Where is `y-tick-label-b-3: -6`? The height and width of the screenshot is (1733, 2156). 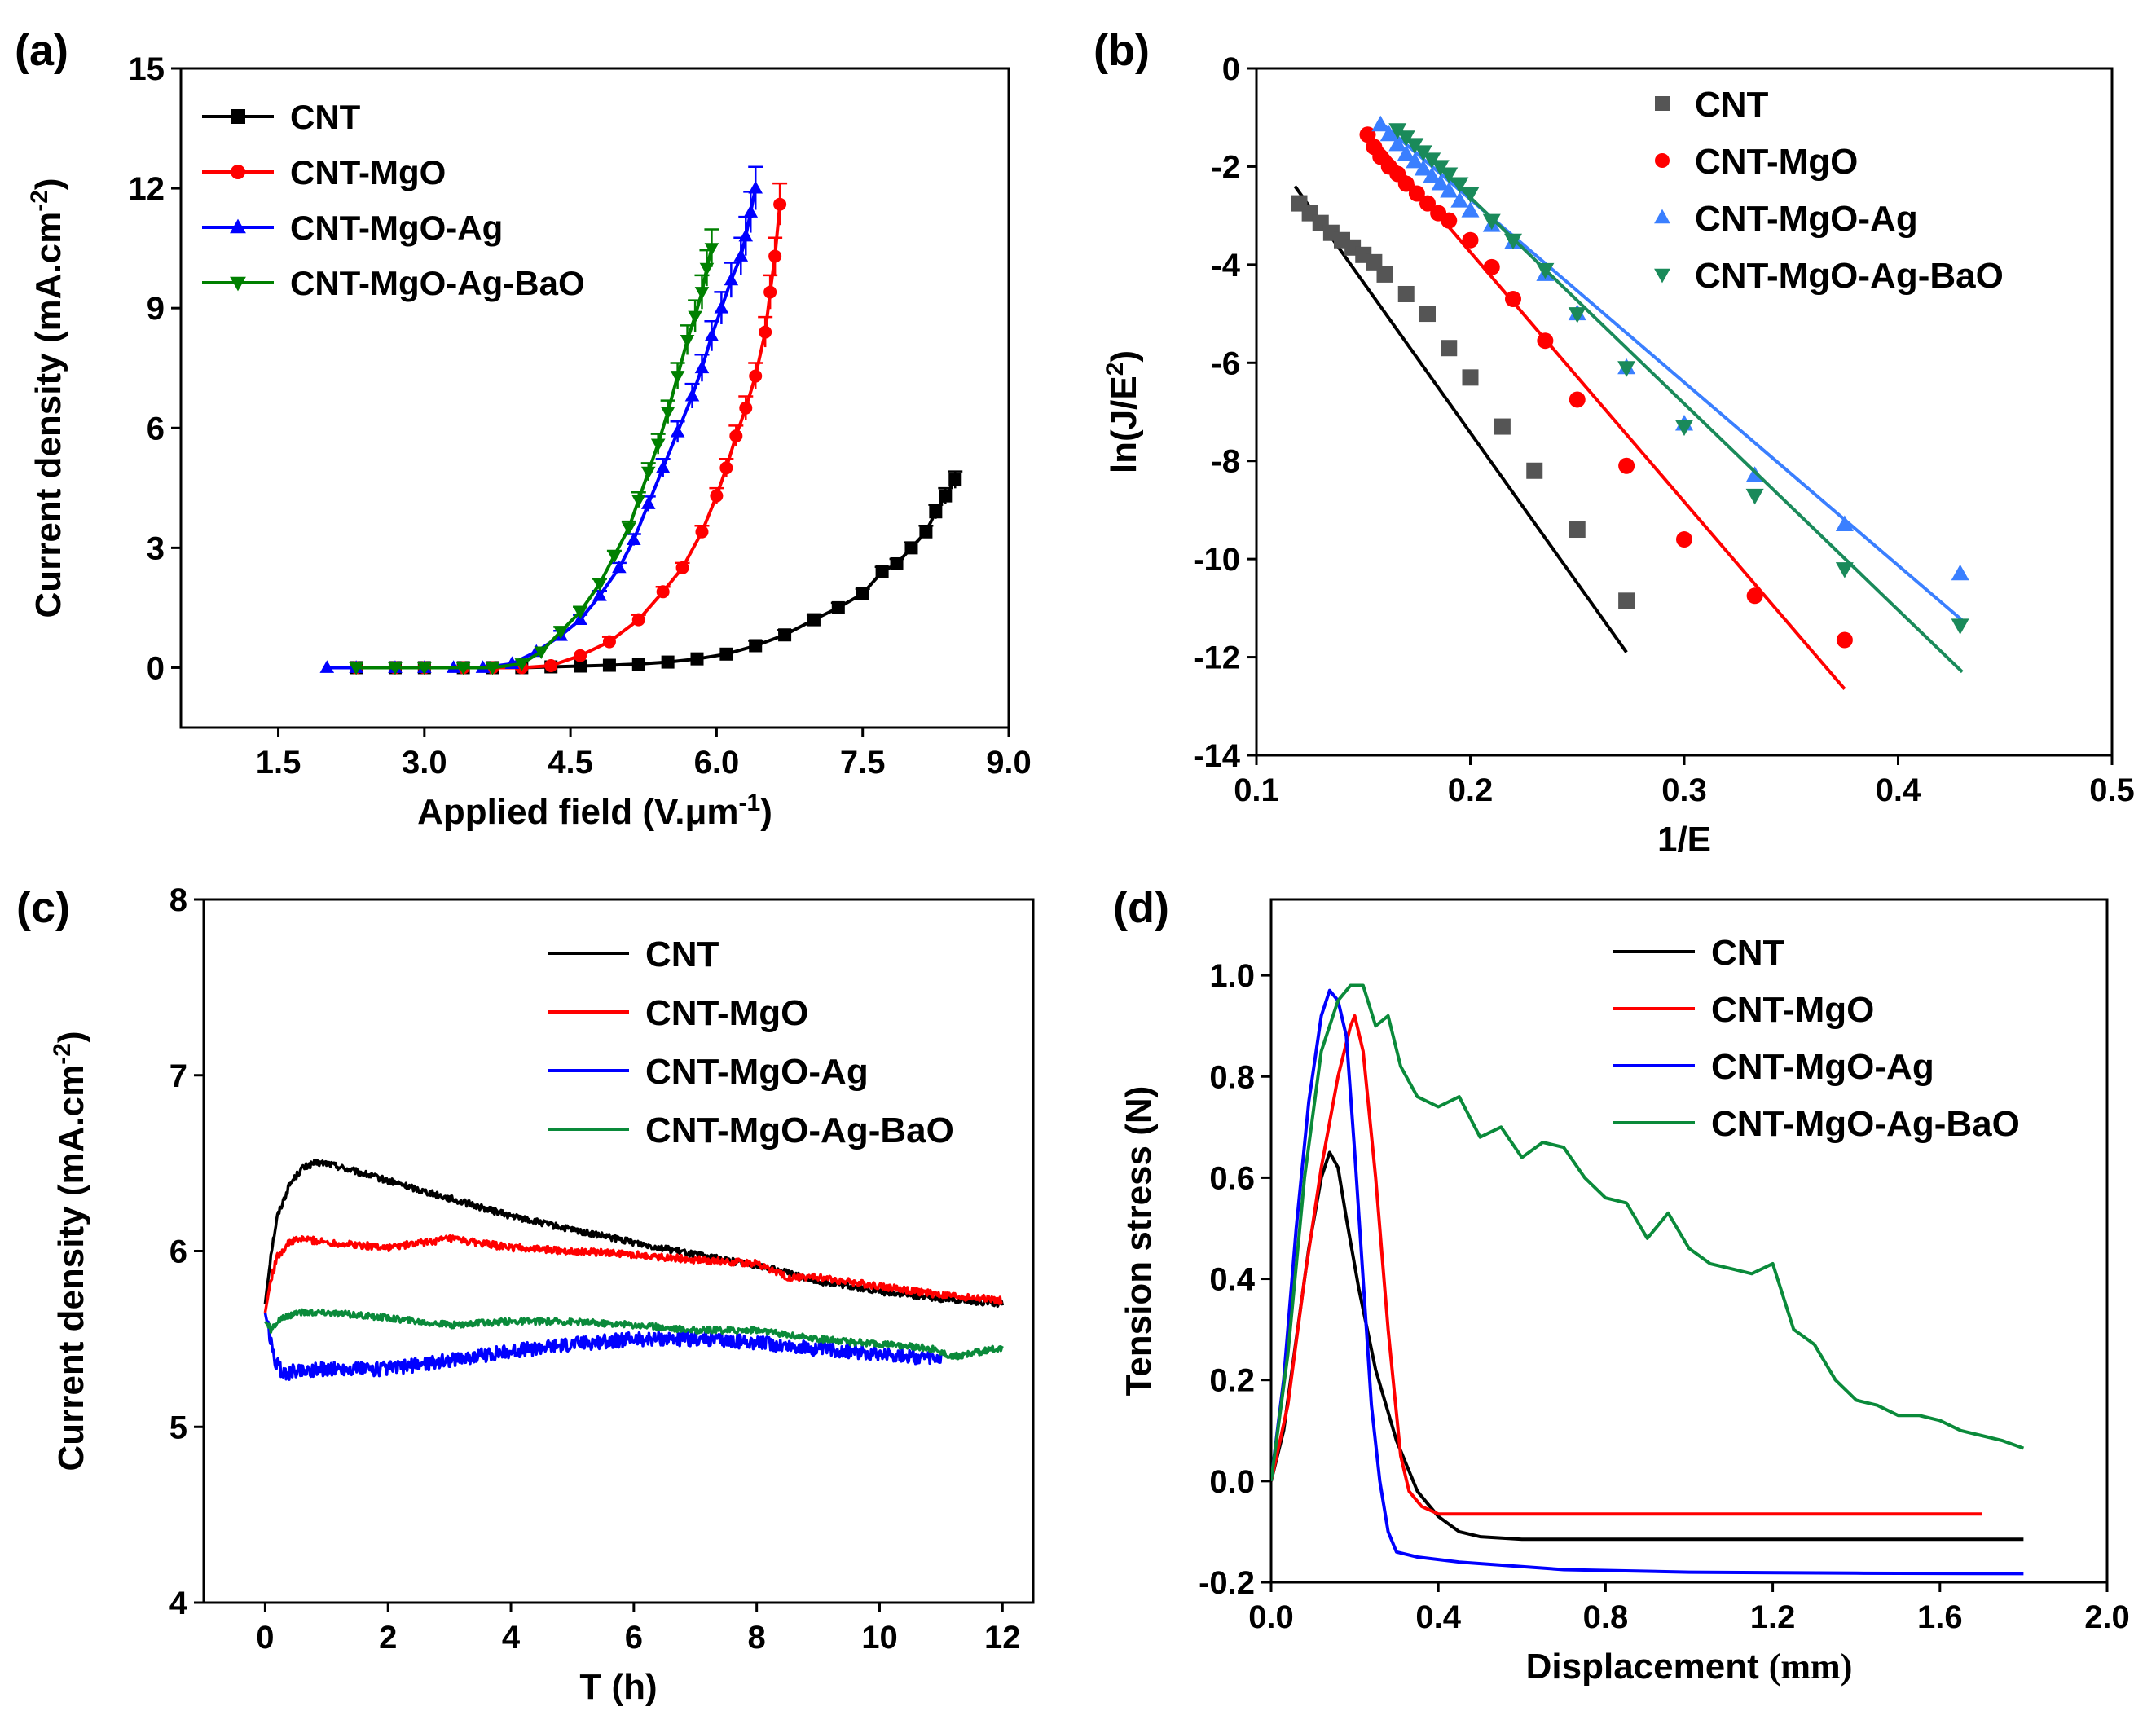 y-tick-label-b-3: -6 is located at coordinates (1225, 363).